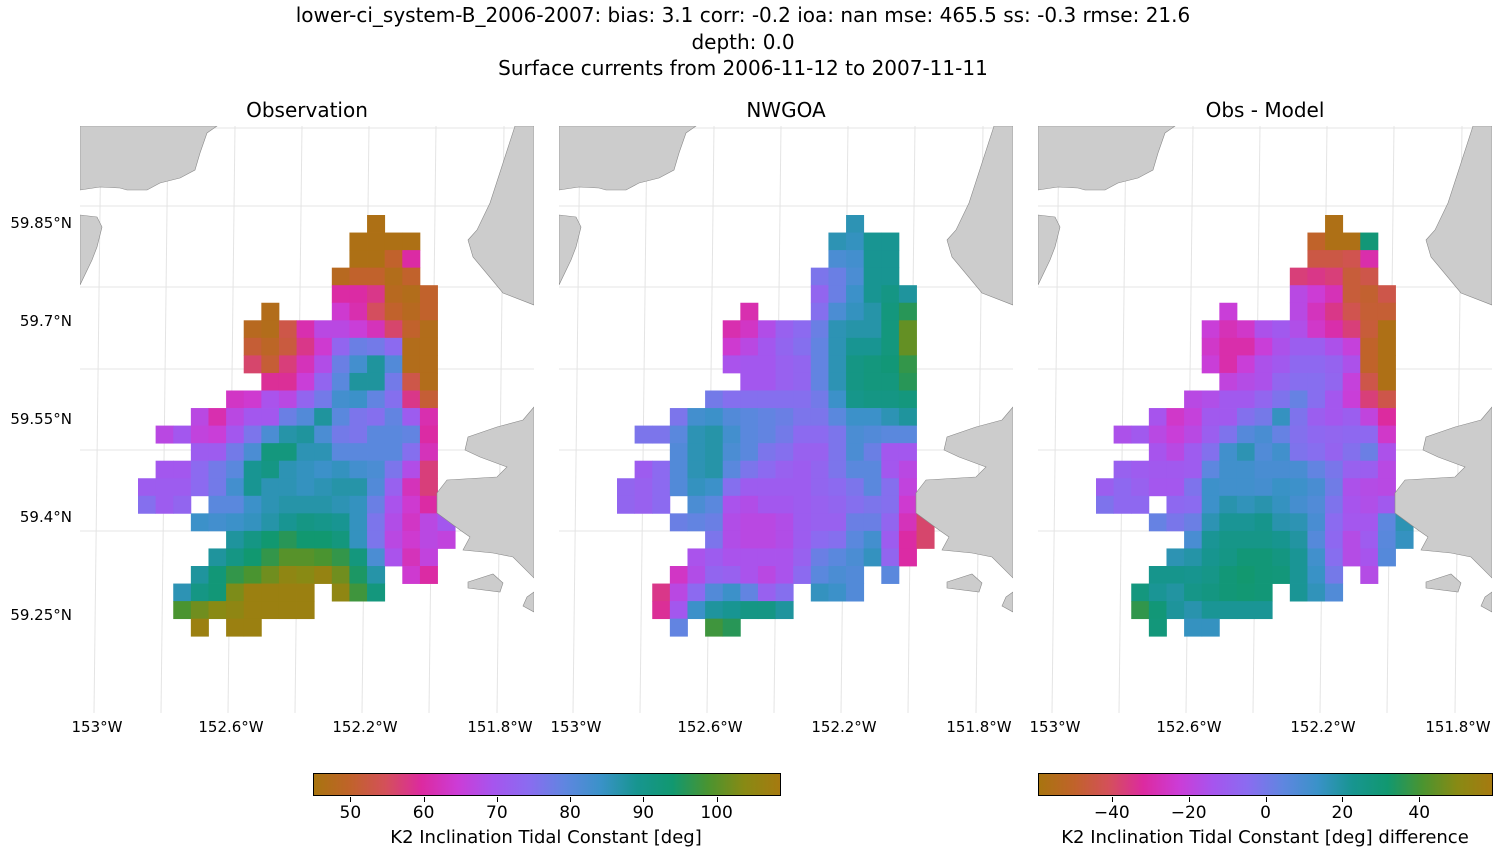 Image resolution: width=1500 pixels, height=850 pixels. Describe the element at coordinates (41, 419) in the screenshot. I see `lat-tick-label: 59.55°N` at that location.